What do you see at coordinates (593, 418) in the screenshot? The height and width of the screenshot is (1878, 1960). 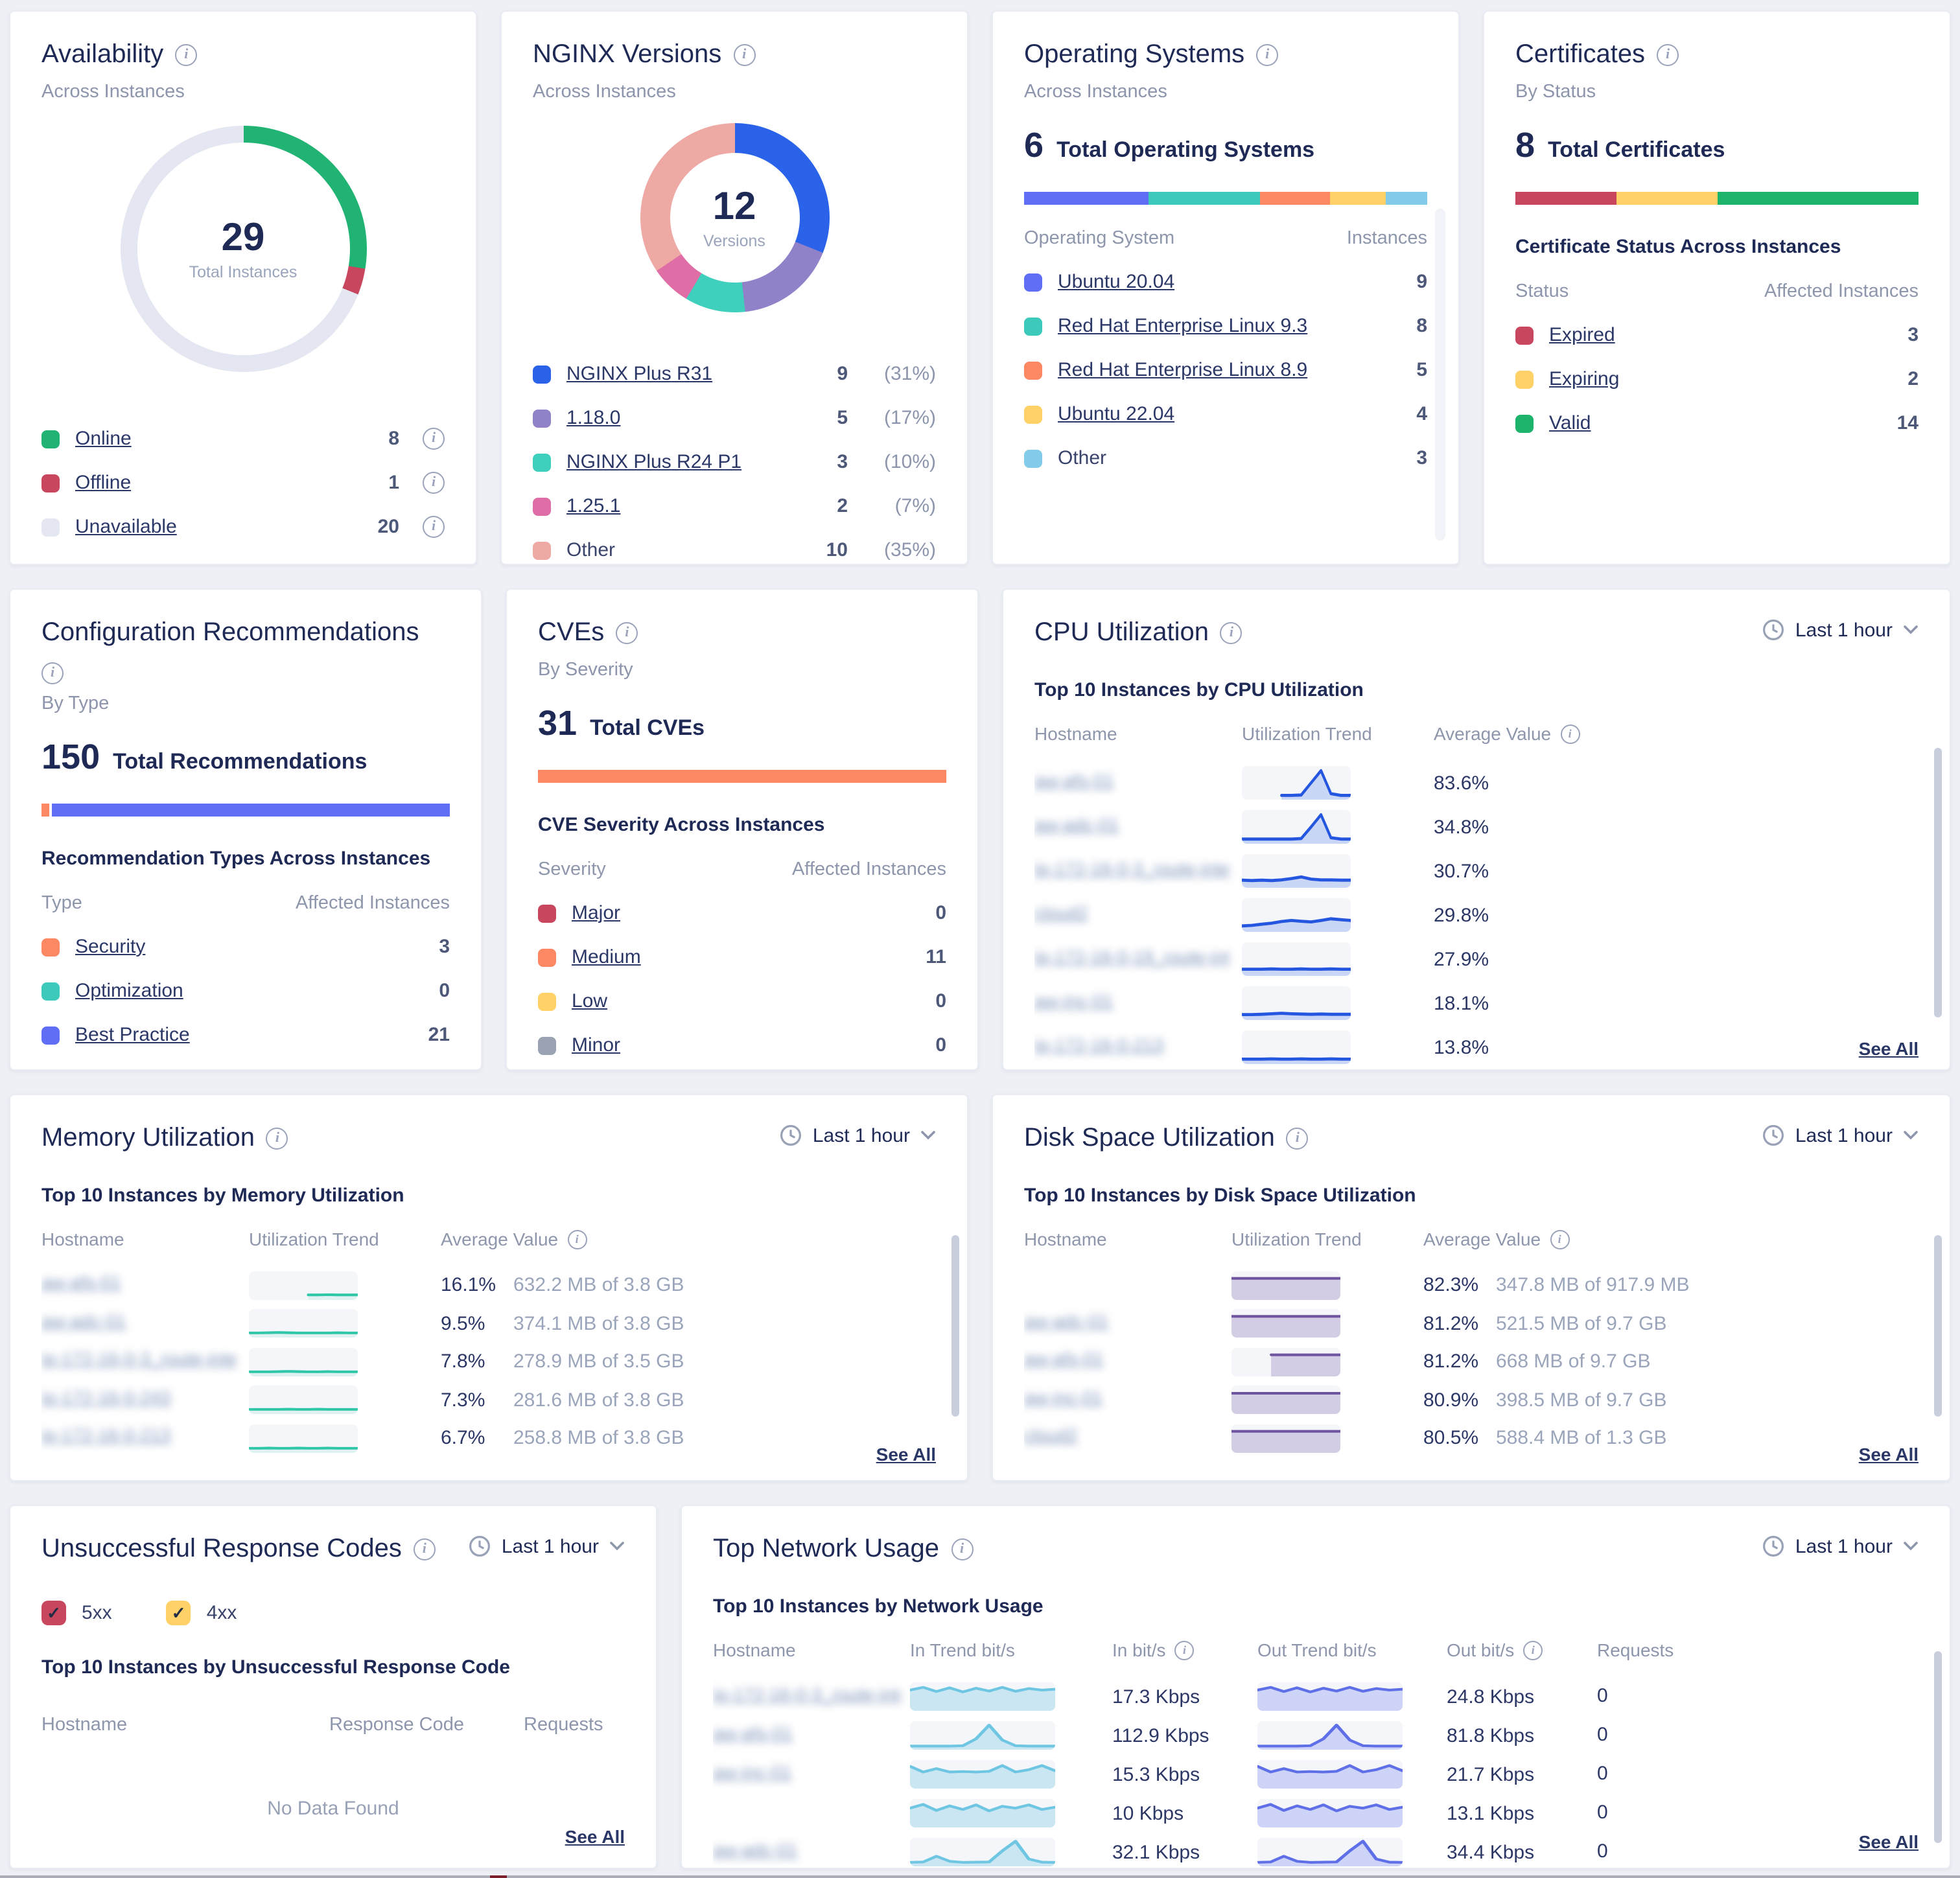 I see `legend-label: 1.18.0` at bounding box center [593, 418].